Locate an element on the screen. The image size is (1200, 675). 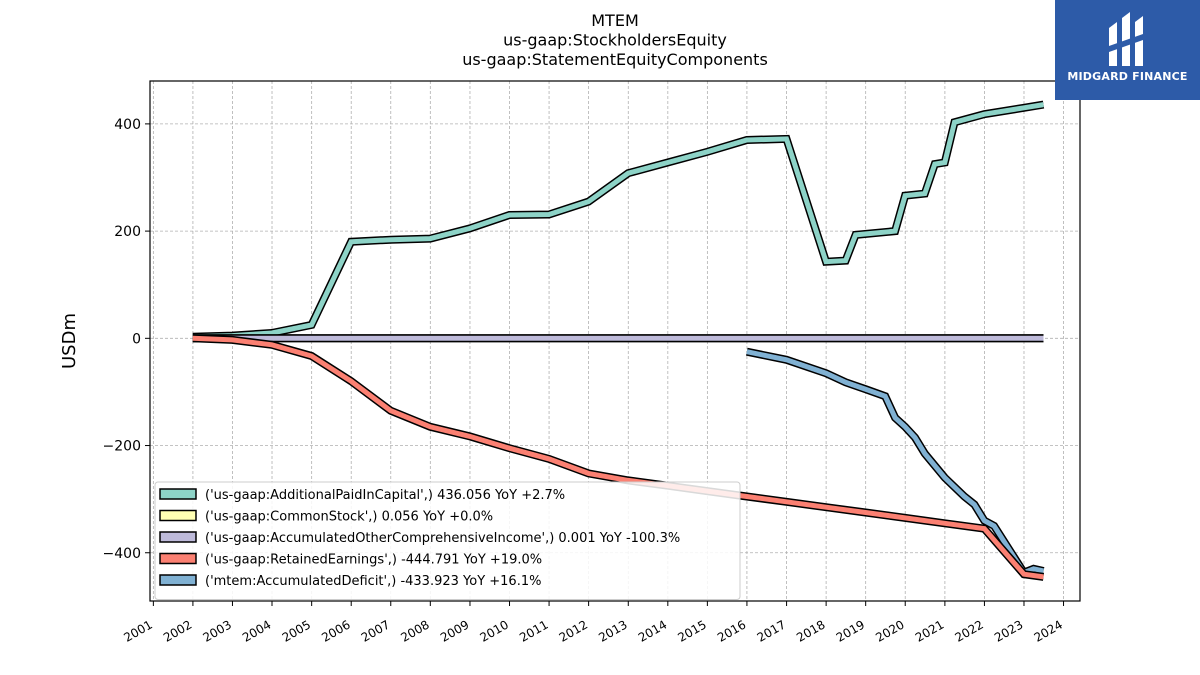
logo: MIDGARD FINANCE is located at coordinates (1127, 50).